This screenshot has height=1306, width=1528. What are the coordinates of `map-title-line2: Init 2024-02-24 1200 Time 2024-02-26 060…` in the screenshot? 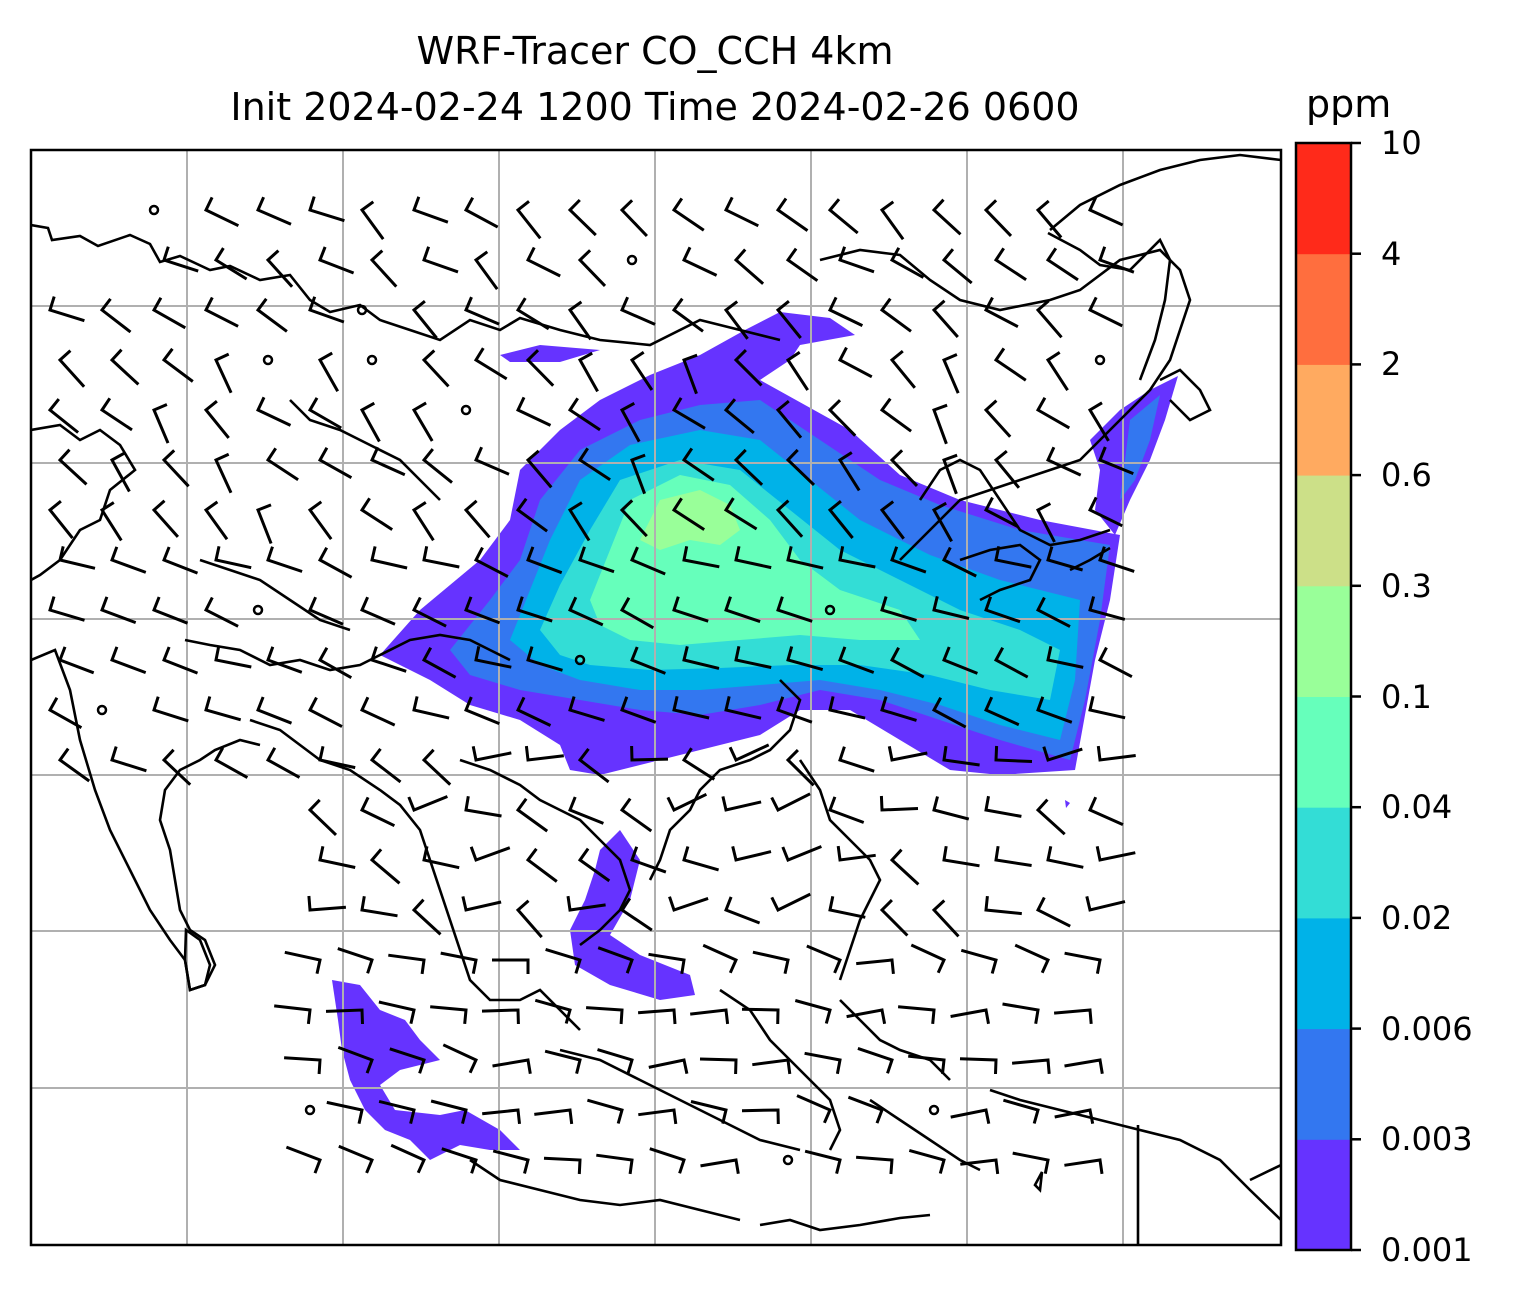 It's located at (655, 107).